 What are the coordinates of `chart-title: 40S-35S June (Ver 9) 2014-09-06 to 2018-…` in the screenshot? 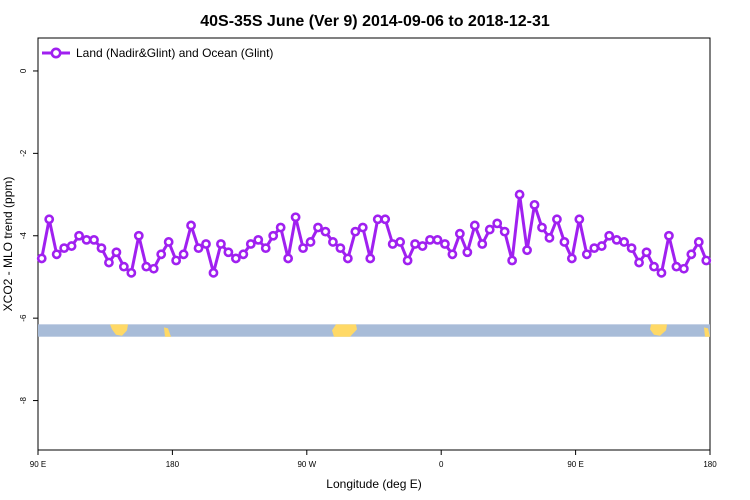 It's located at (375, 21).